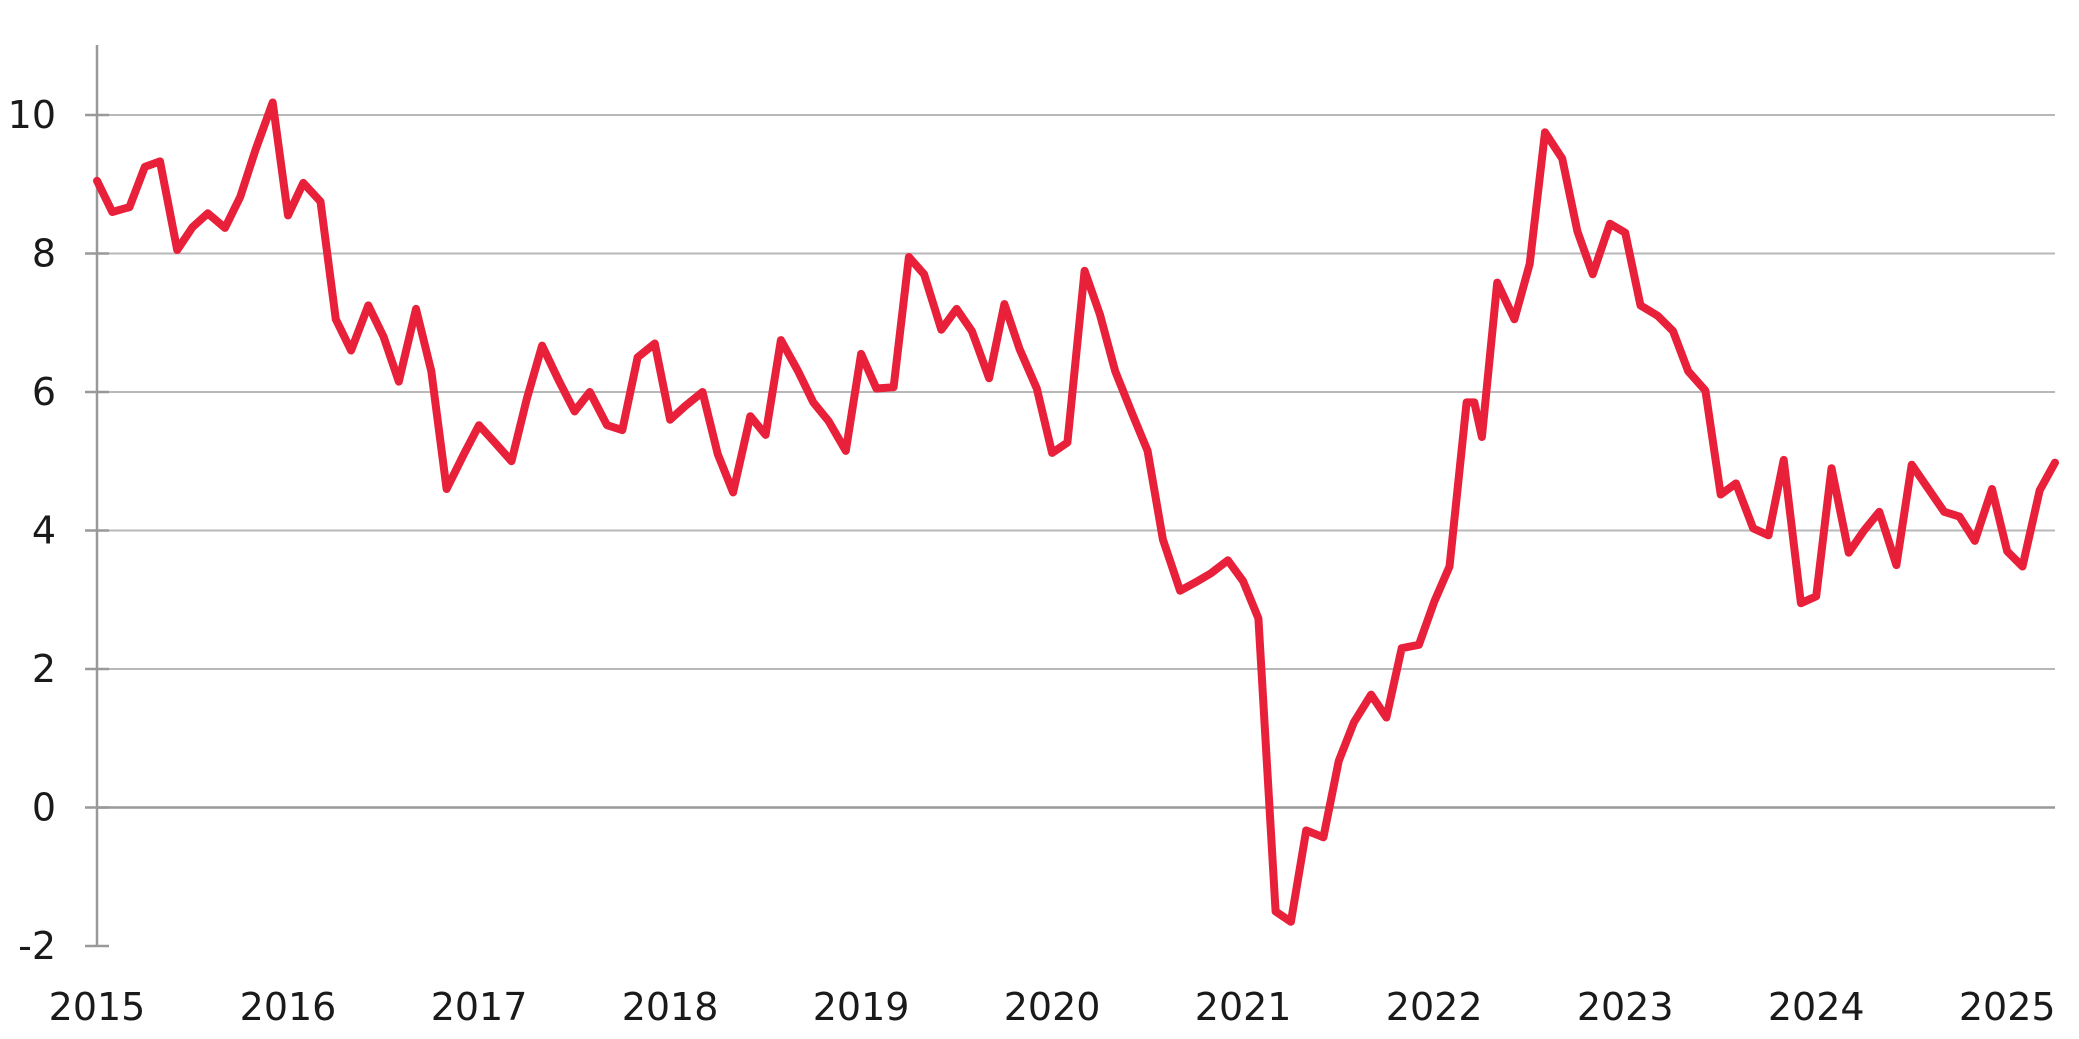 This screenshot has height=1039, width=2079. Describe the element at coordinates (479, 1007) in the screenshot. I see `x-tick-label: 2017` at that location.